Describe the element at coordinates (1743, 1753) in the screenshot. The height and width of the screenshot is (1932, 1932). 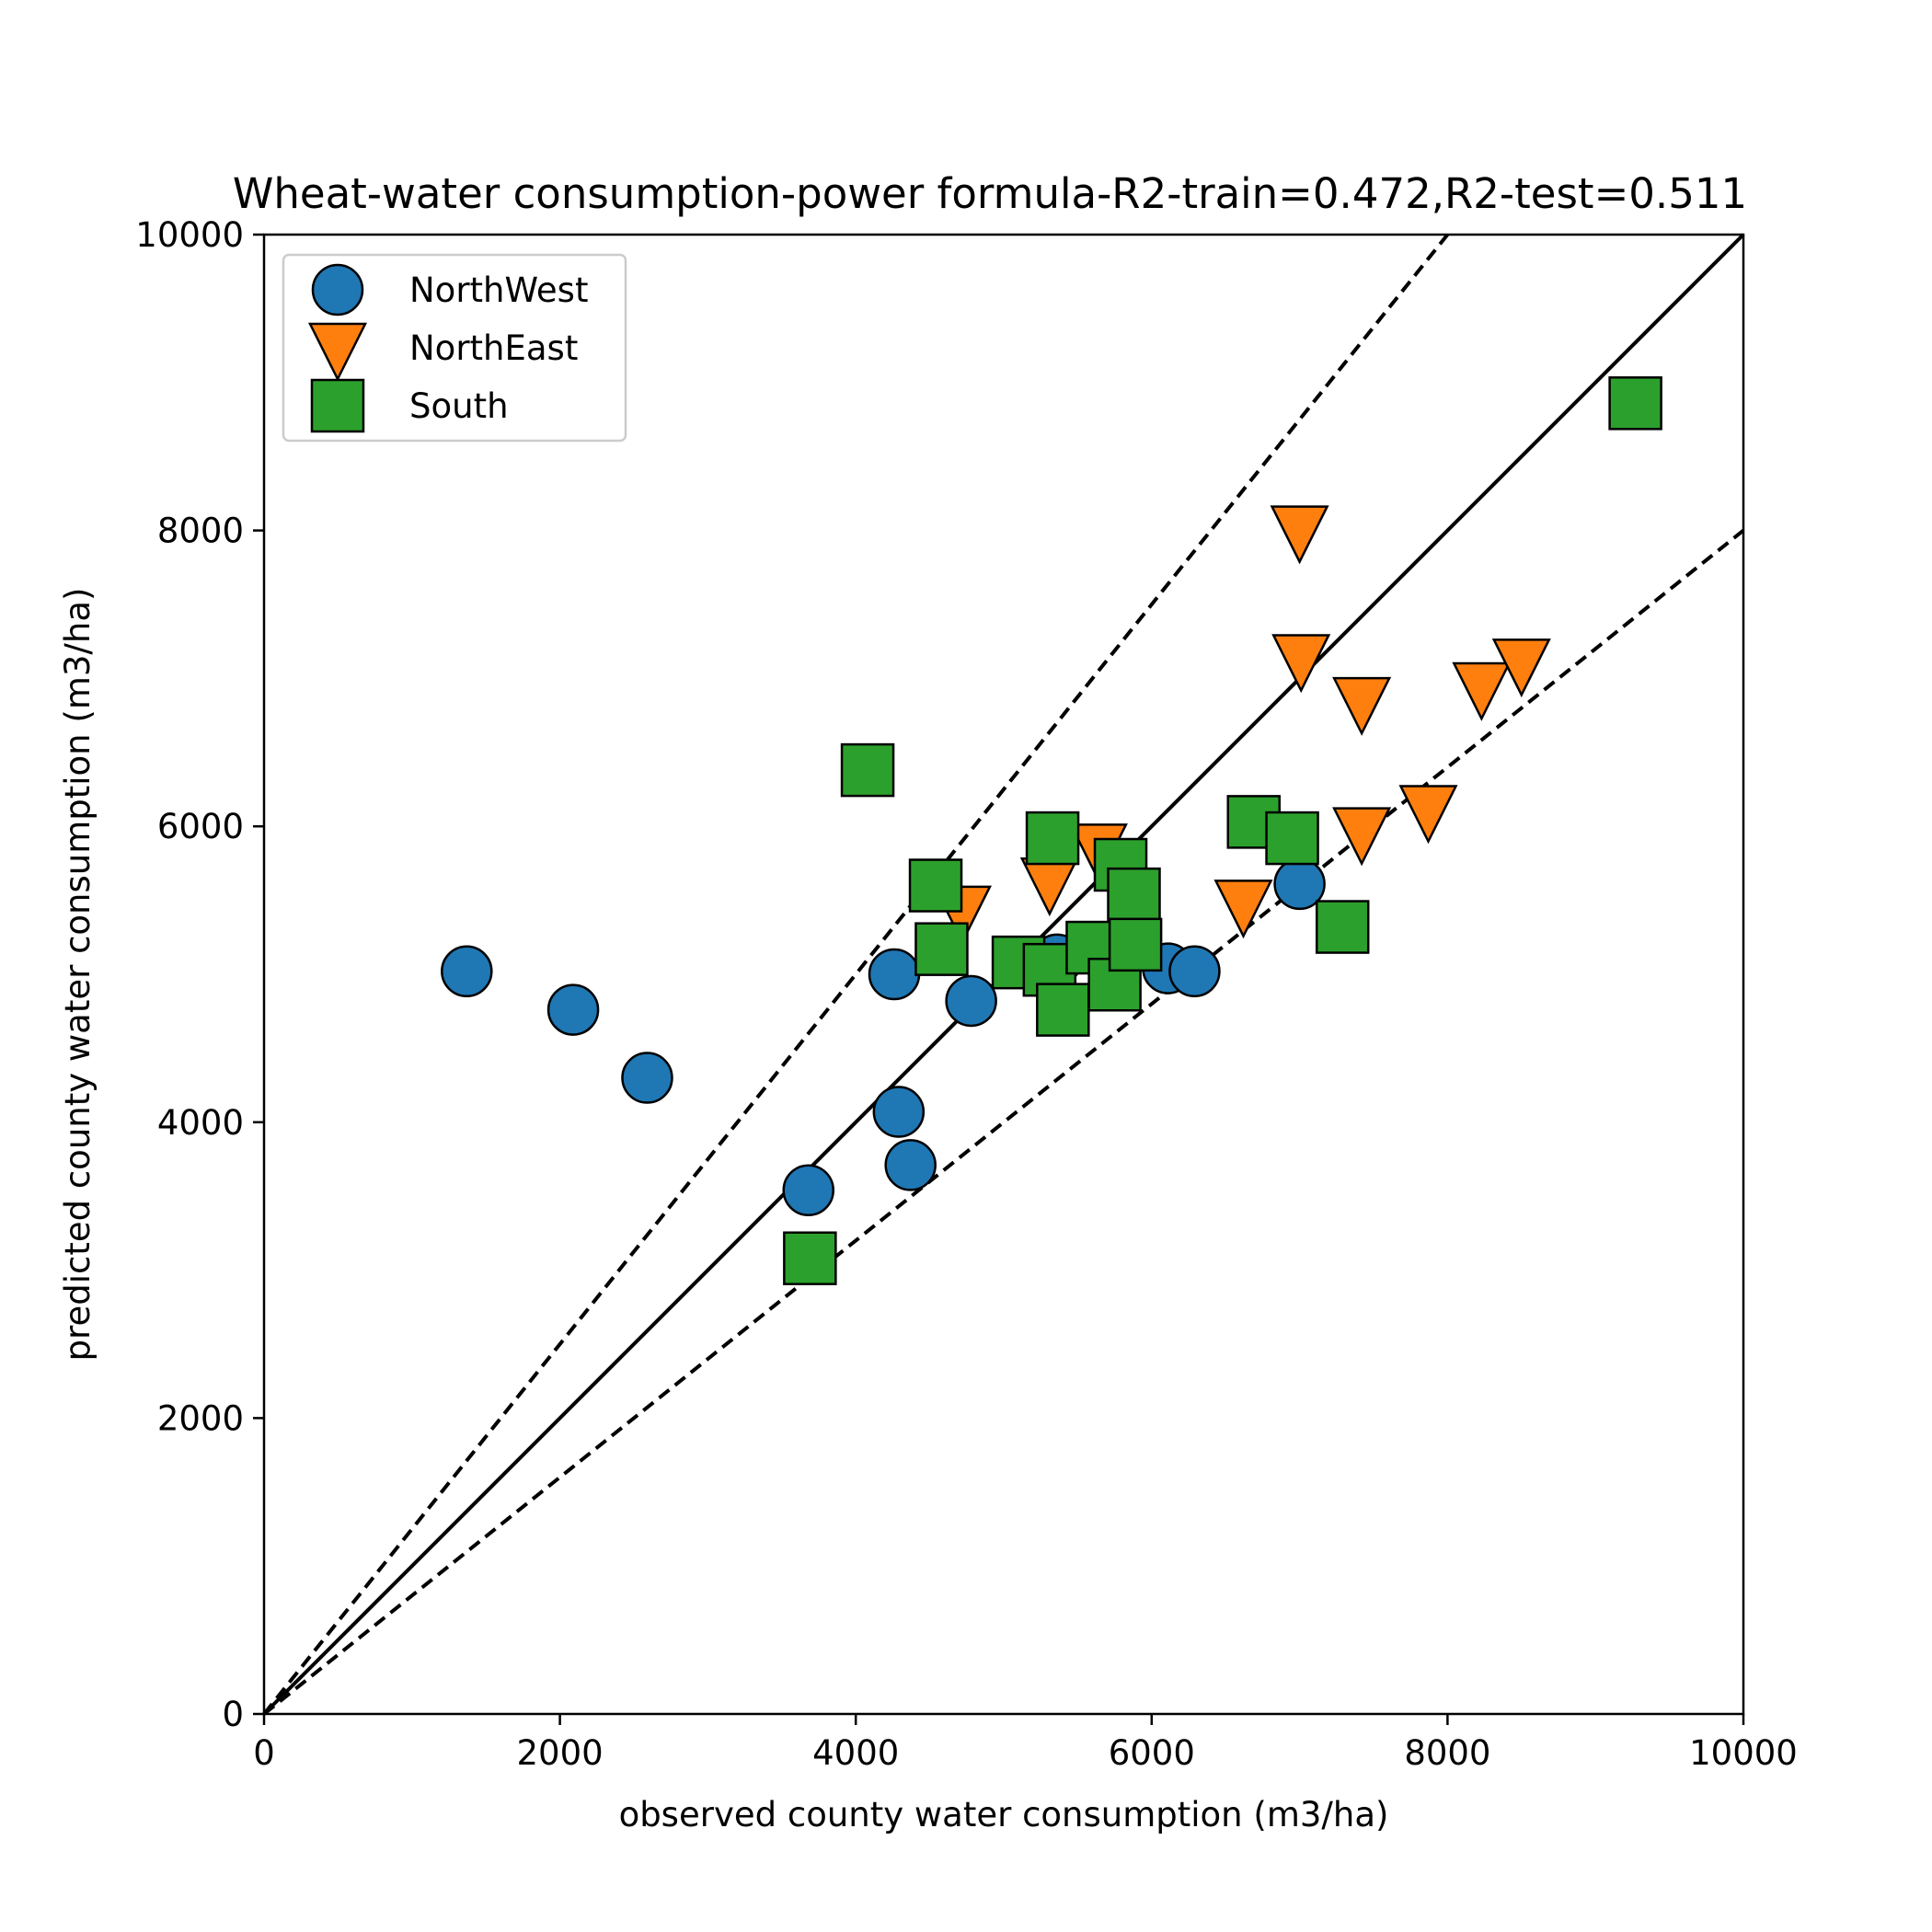
I see `x-tick-label: 10000` at that location.